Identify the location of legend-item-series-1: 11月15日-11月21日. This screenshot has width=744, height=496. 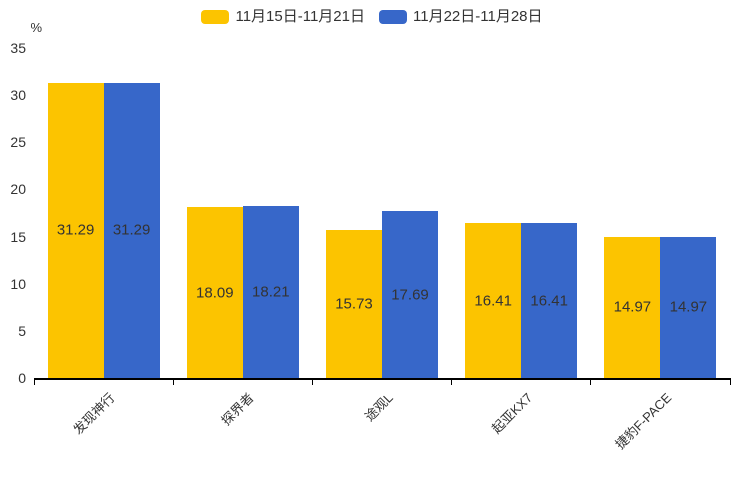
(283, 17).